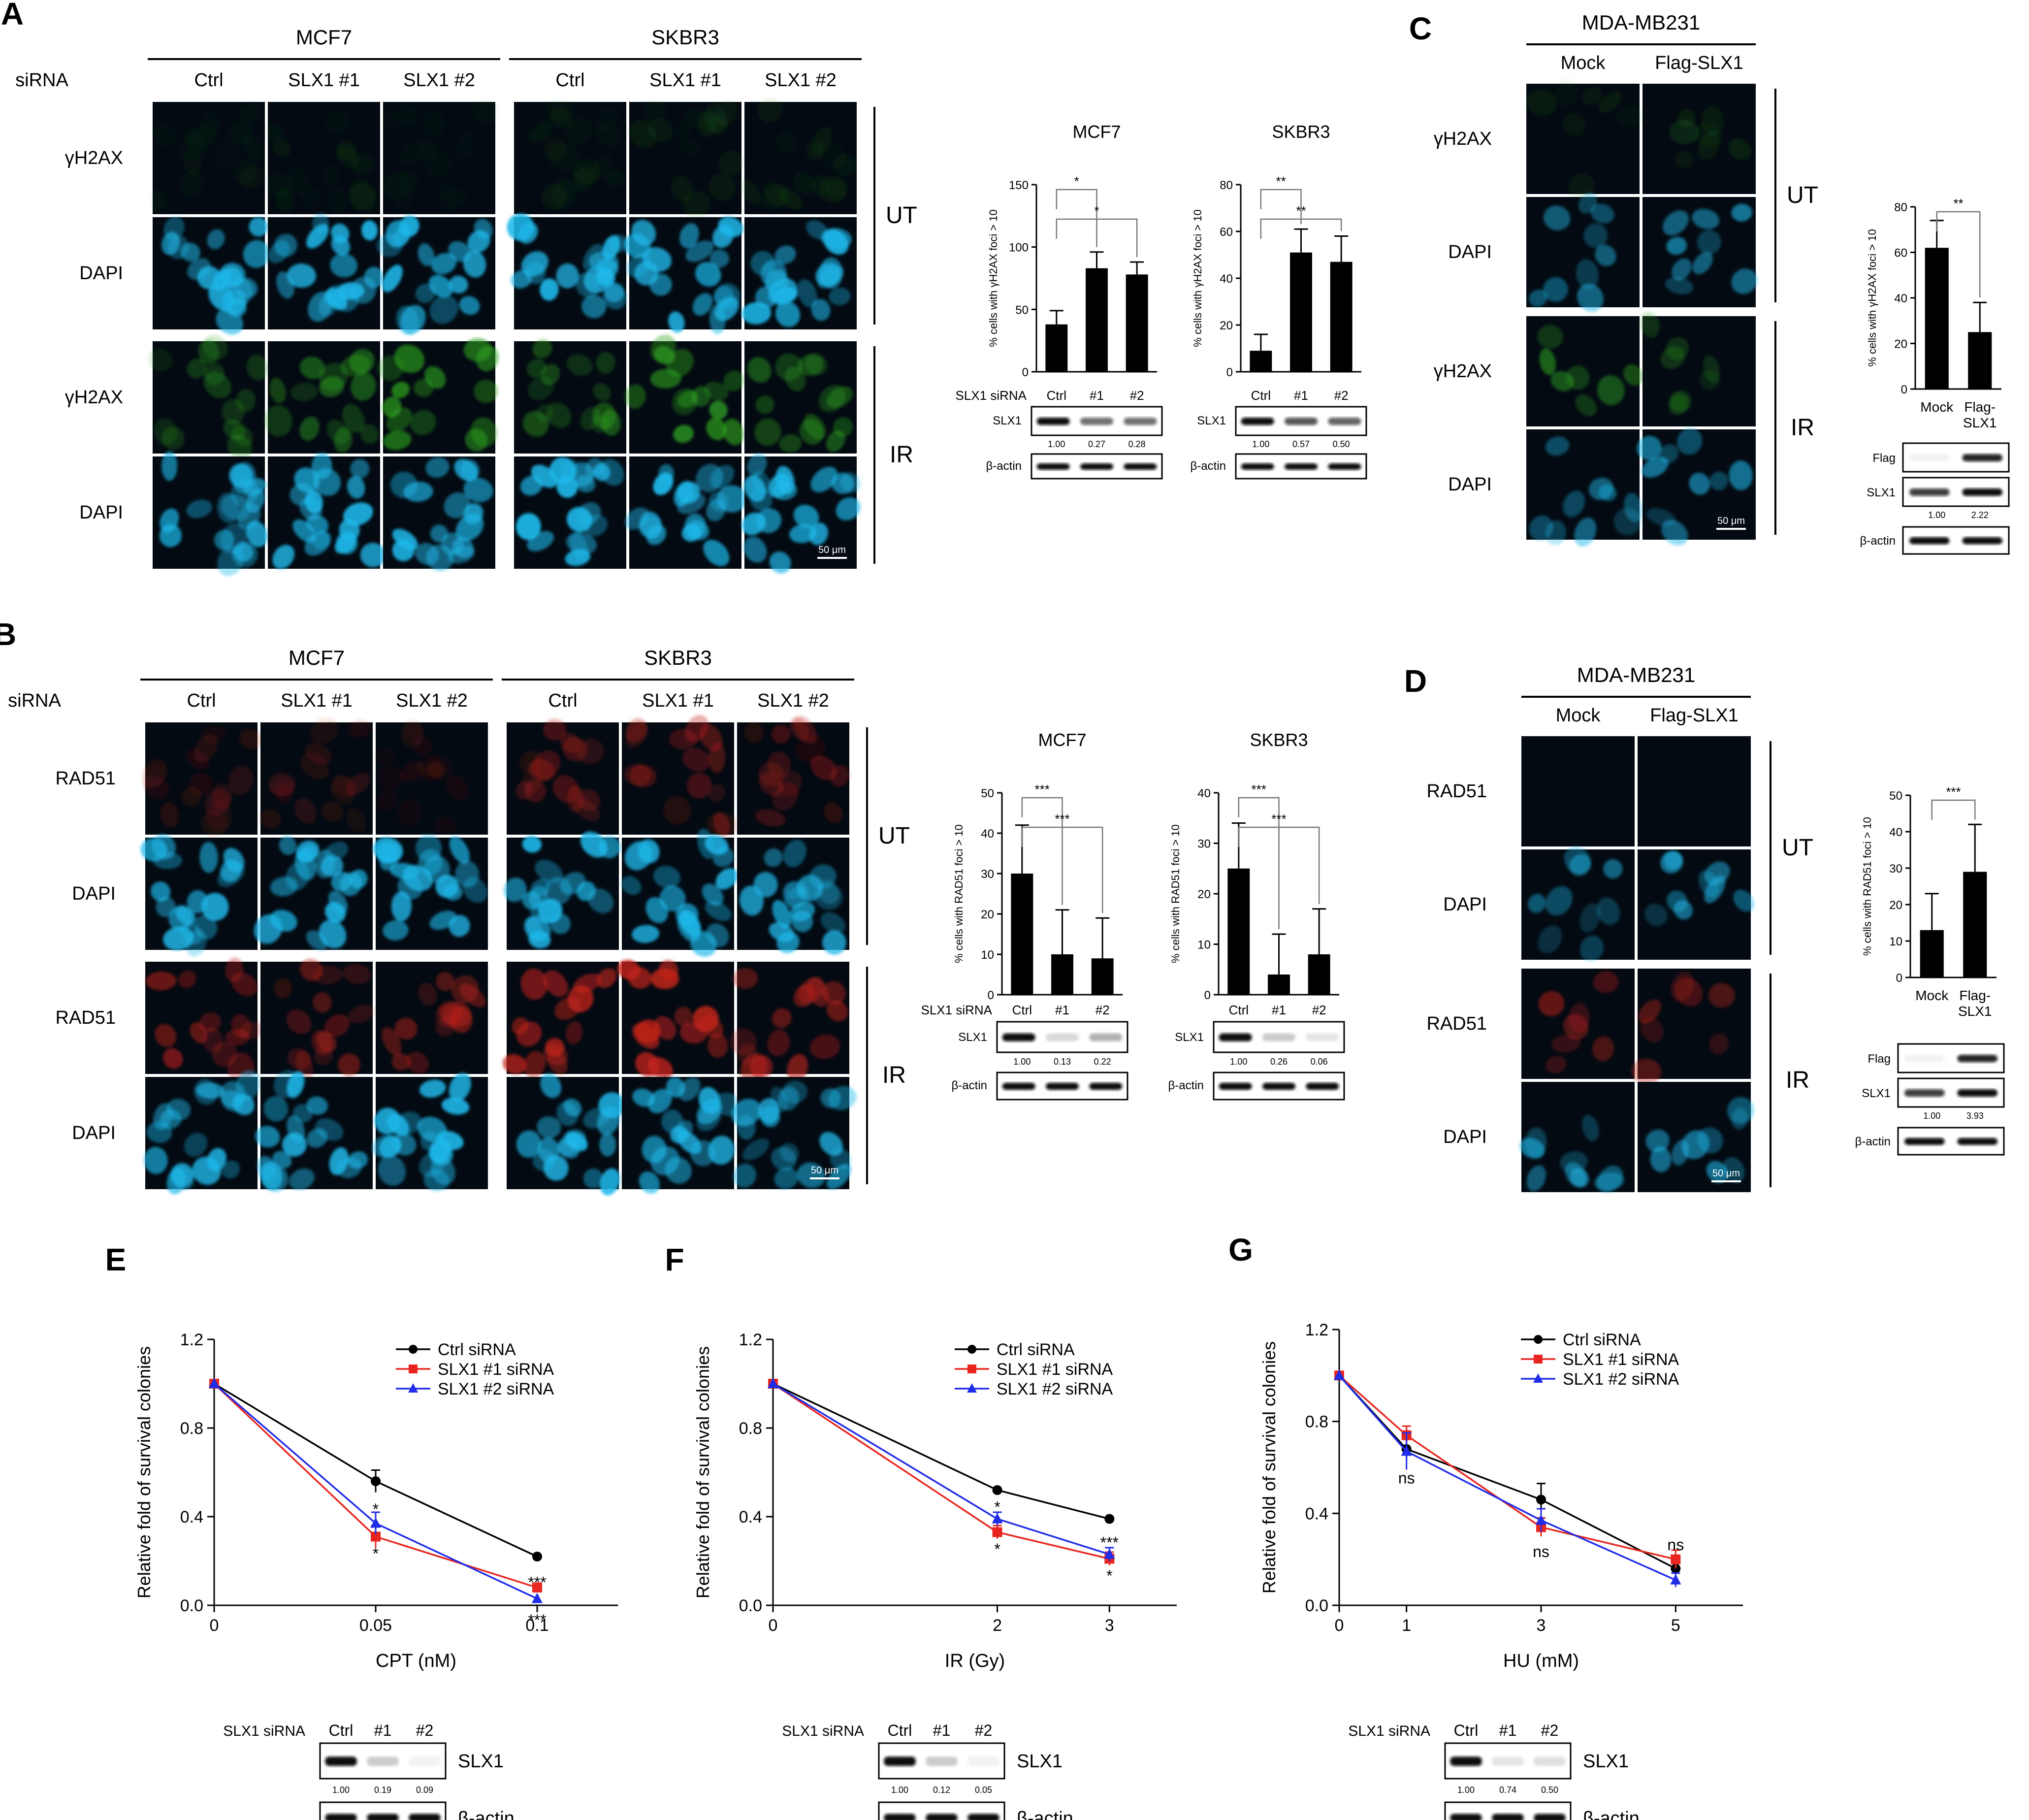  What do you see at coordinates (1884, 458) in the screenshot?
I see `blot-label: Flag` at bounding box center [1884, 458].